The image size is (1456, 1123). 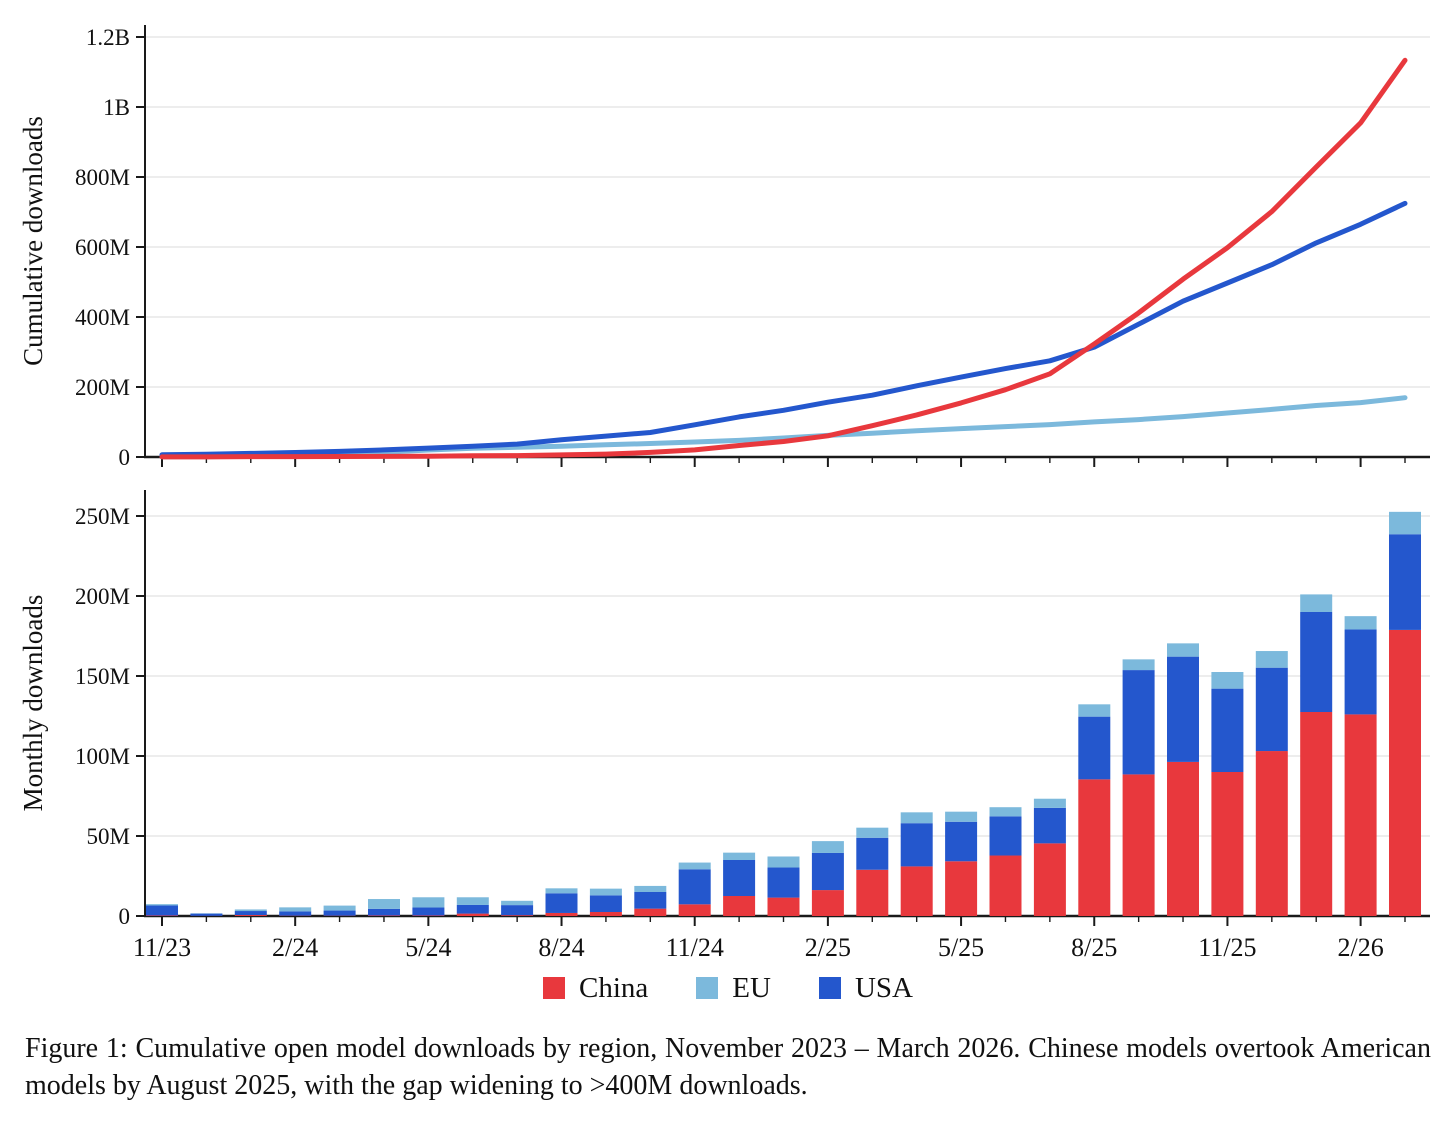 What do you see at coordinates (554, 988) in the screenshot?
I see `china-color-swatch` at bounding box center [554, 988].